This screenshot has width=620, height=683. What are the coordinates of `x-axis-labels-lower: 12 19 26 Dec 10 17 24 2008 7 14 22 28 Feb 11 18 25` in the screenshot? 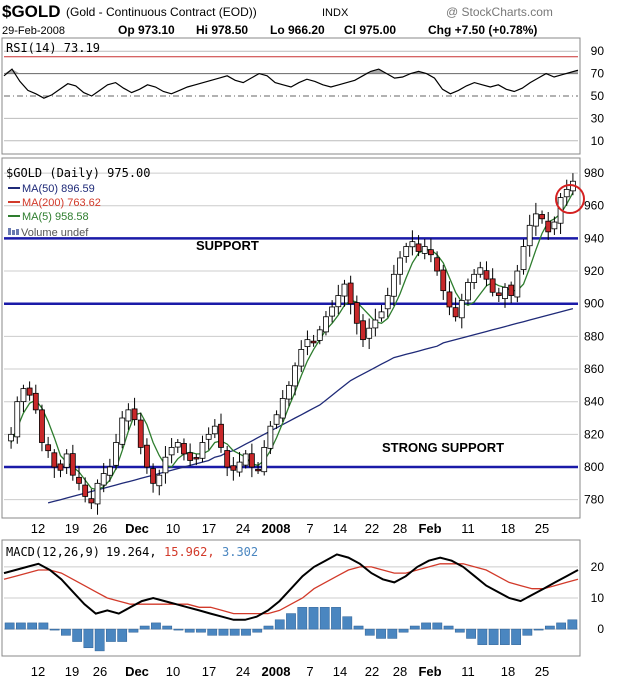 It's located at (290, 671).